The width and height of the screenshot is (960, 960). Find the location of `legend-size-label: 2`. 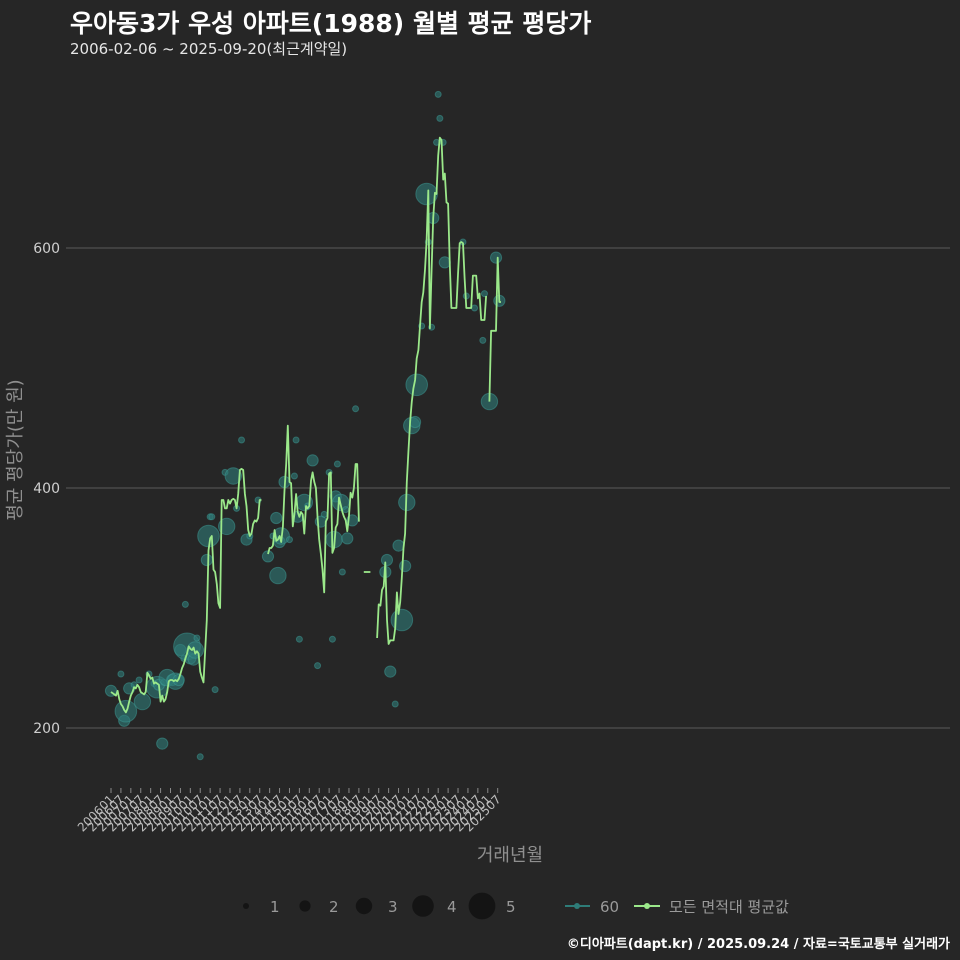

legend-size-label: 2 is located at coordinates (334, 907).